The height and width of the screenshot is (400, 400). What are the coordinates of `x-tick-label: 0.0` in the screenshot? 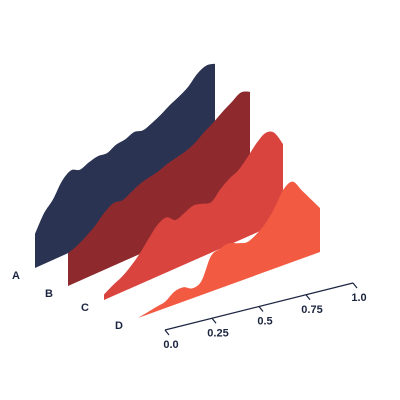 It's located at (170, 345).